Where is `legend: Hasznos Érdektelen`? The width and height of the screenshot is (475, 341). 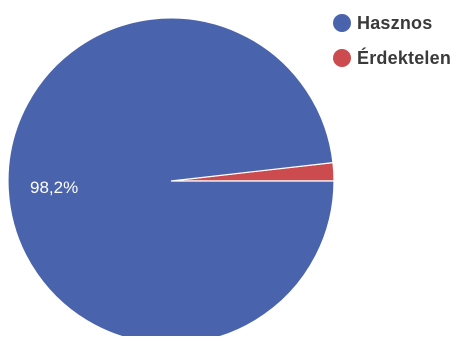 legend: Hasznos Érdektelen is located at coordinates (392, 45).